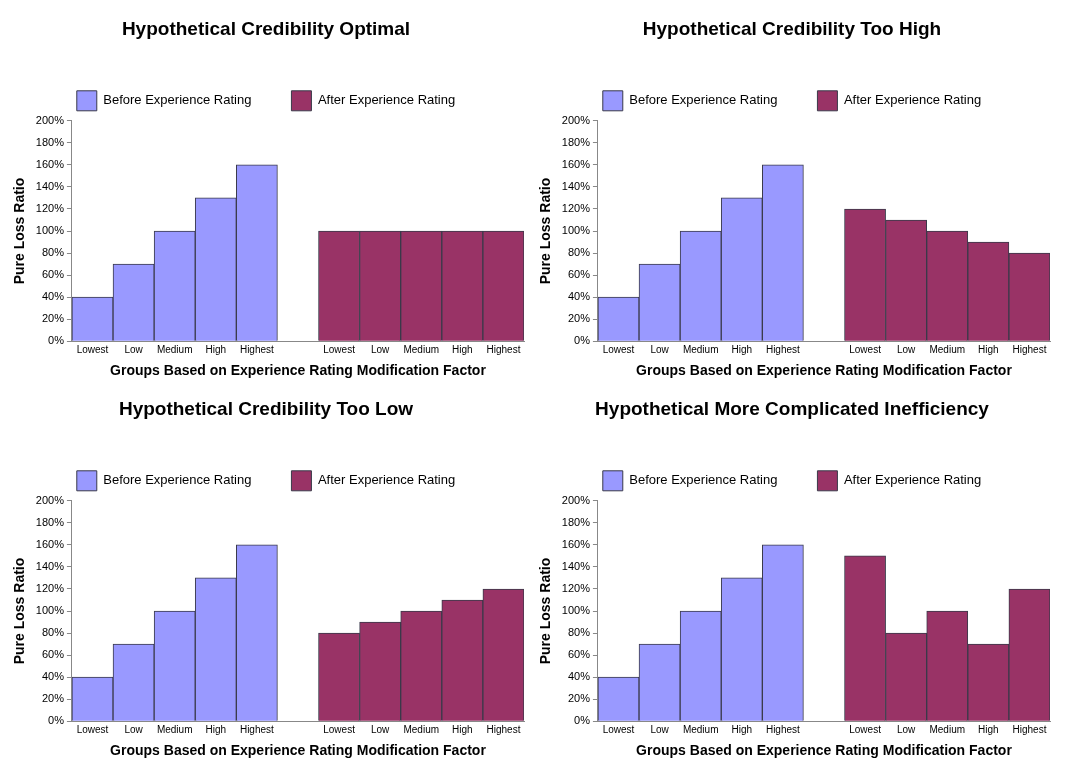 The image size is (1073, 769). Describe the element at coordinates (266, 28) in the screenshot. I see `chart-title: Hypothetical Credibility Optimal` at that location.